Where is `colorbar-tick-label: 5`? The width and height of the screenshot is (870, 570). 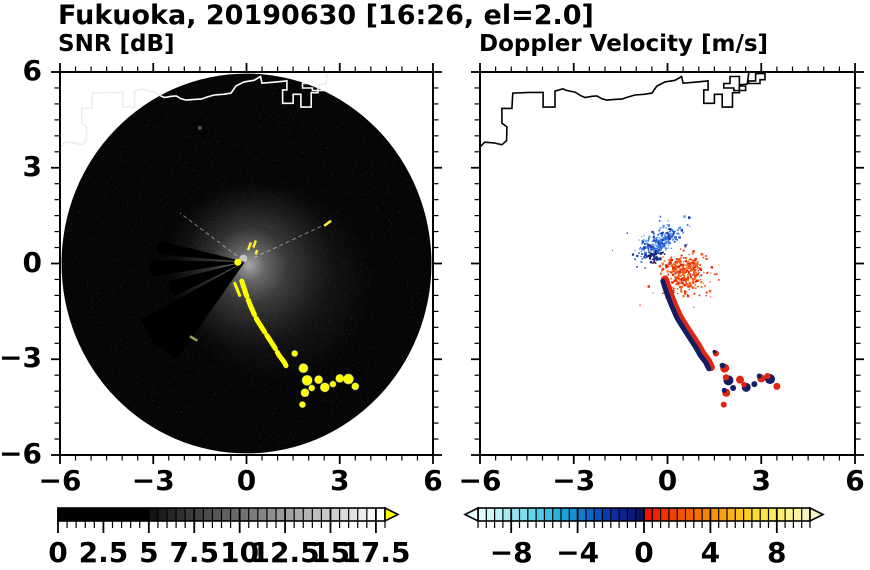 colorbar-tick-label: 5 is located at coordinates (149, 552).